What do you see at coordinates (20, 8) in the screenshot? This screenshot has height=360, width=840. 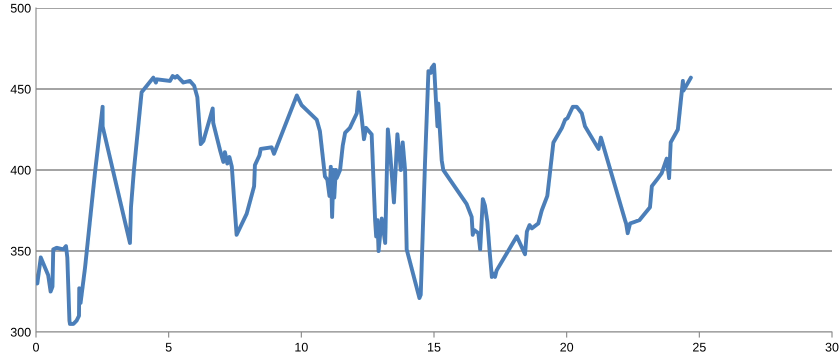 I see `y-tick-label: 500` at bounding box center [20, 8].